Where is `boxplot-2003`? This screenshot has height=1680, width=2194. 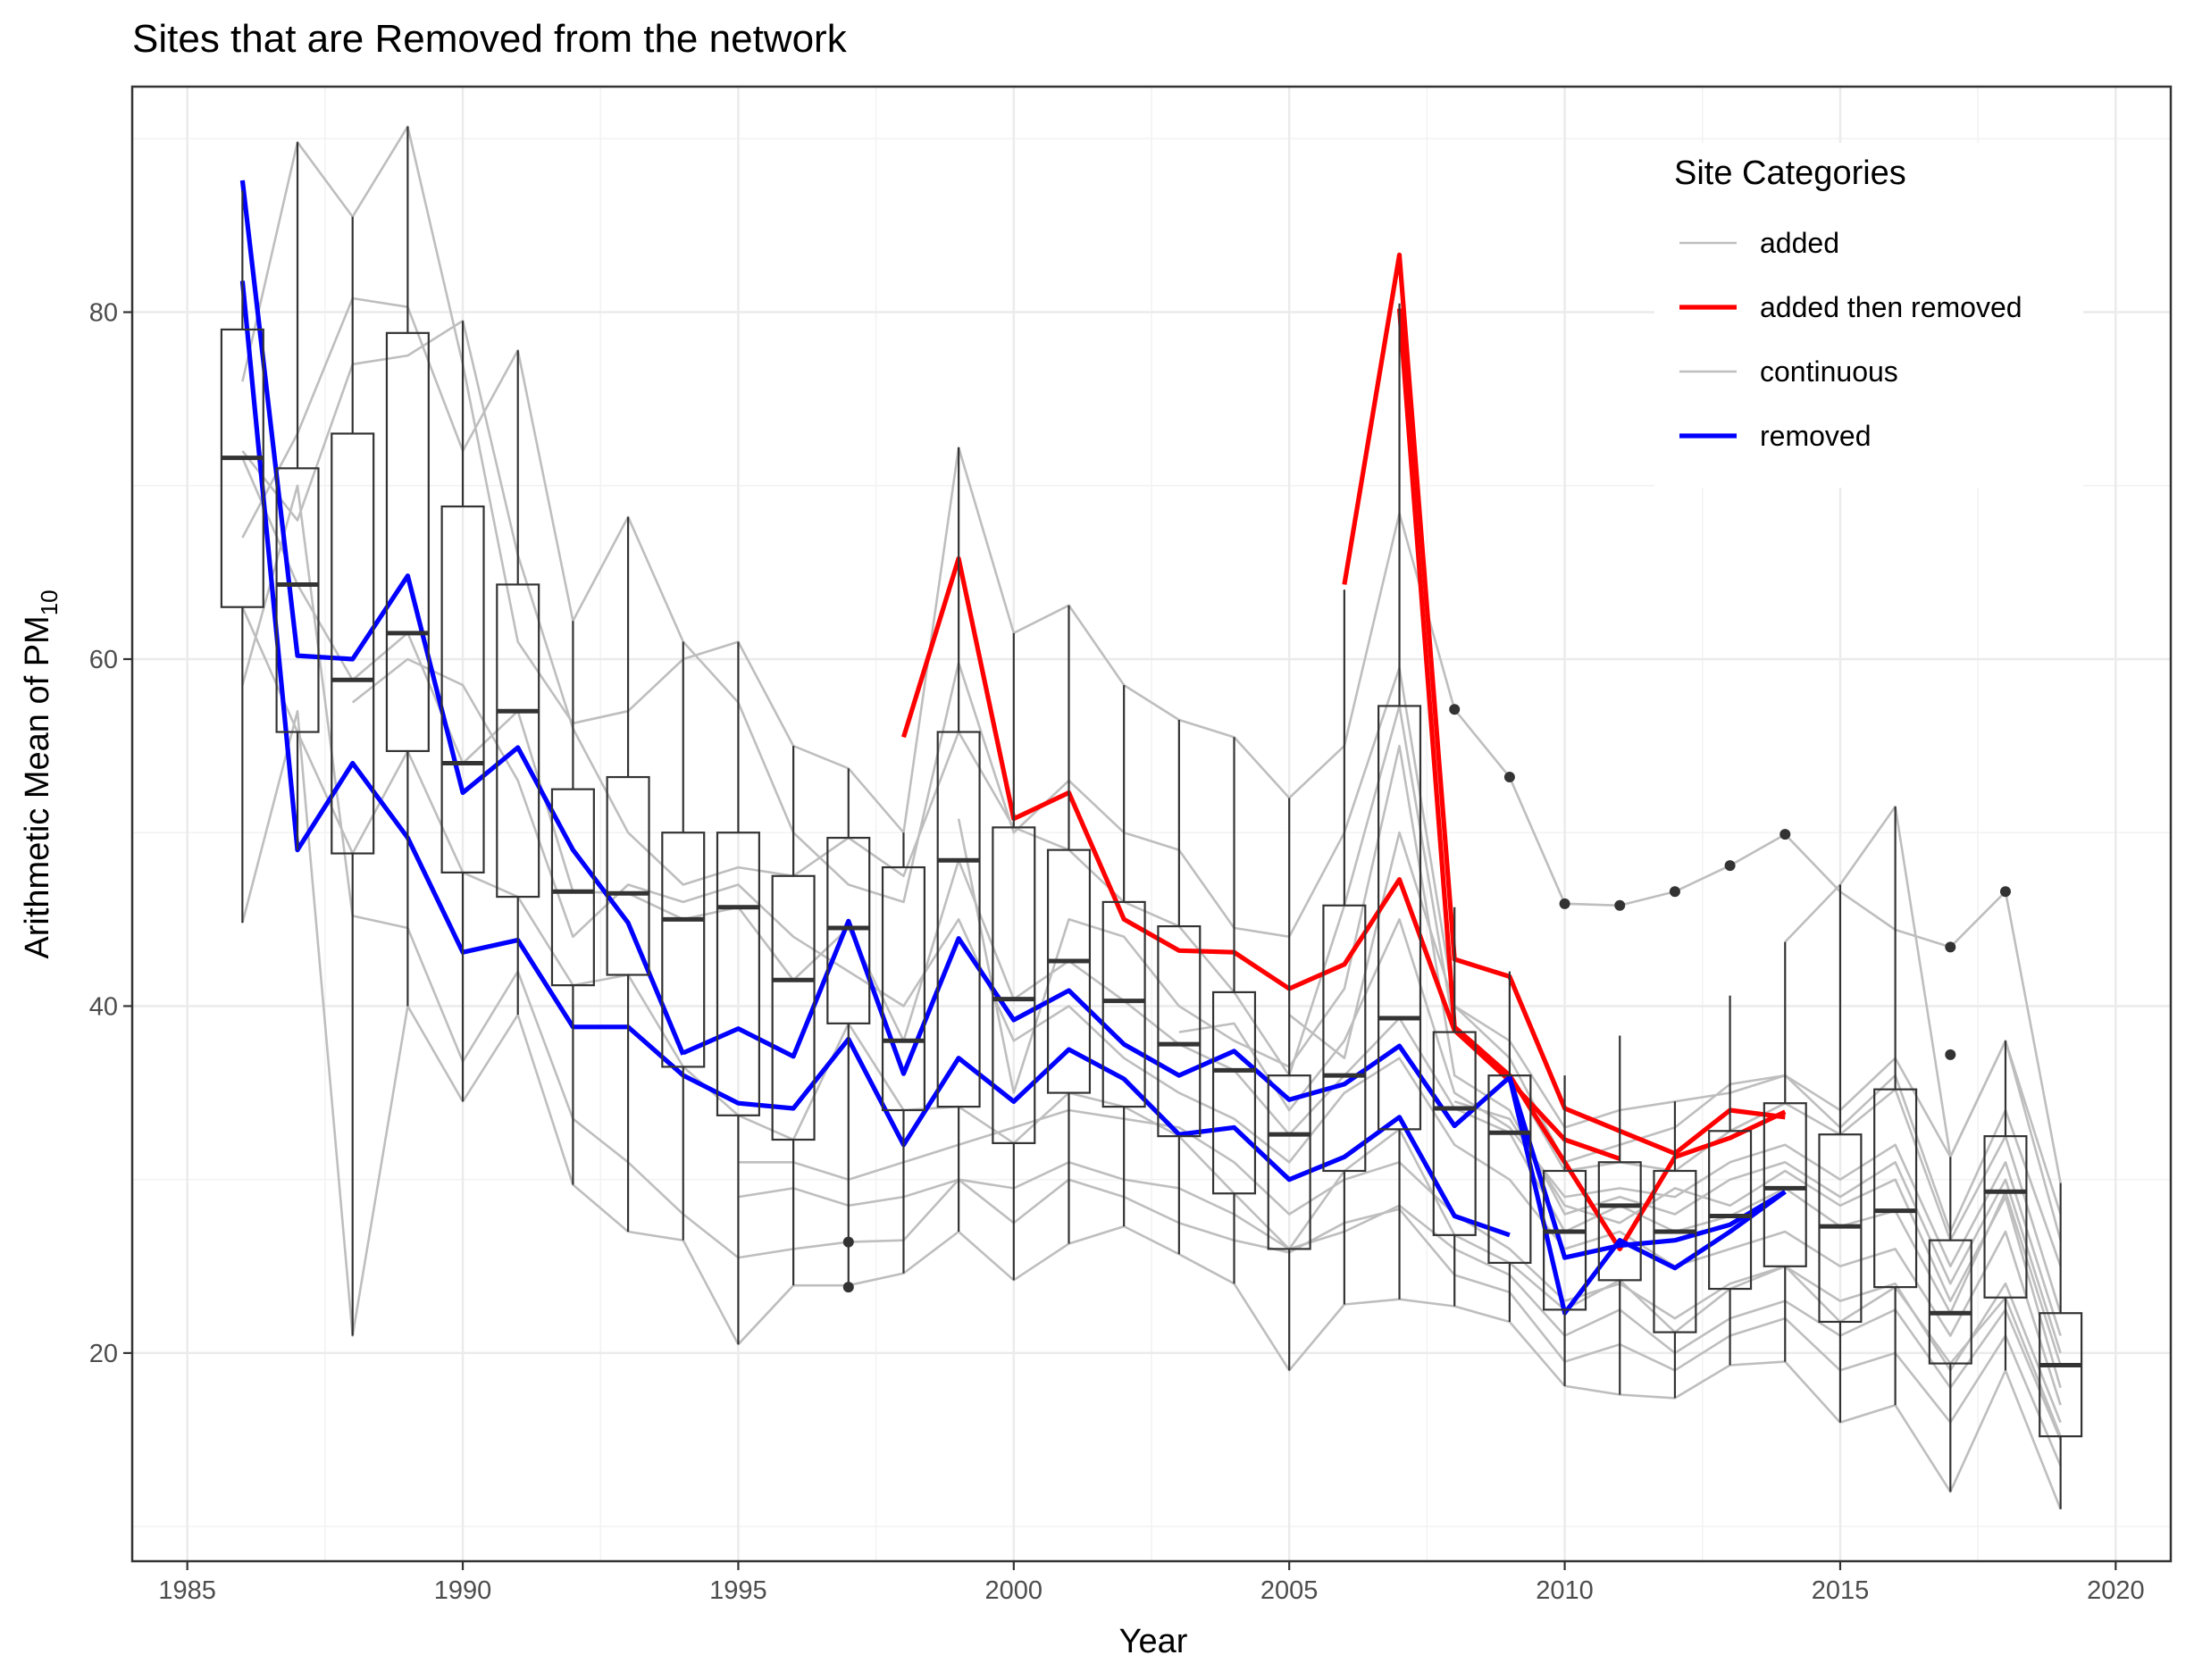
boxplot-2003 is located at coordinates (1179, 987).